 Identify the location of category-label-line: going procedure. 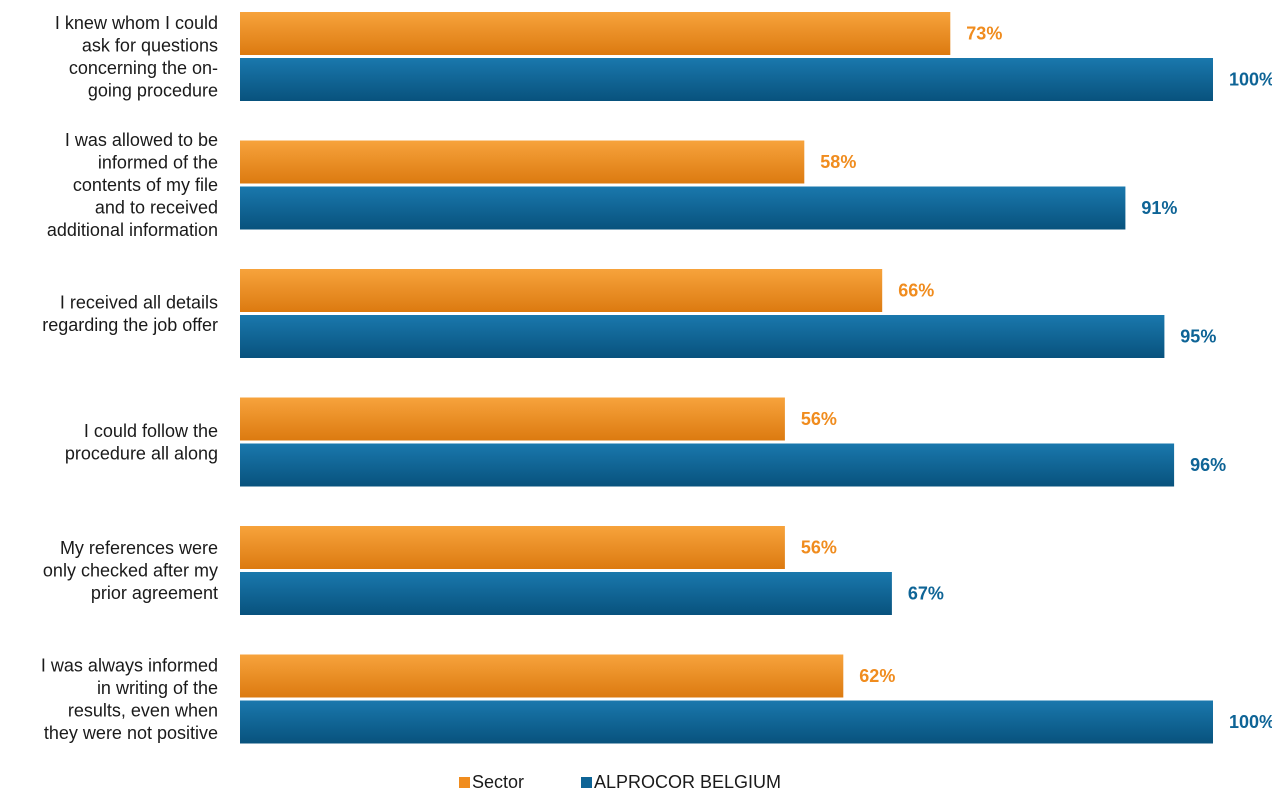
(153, 90).